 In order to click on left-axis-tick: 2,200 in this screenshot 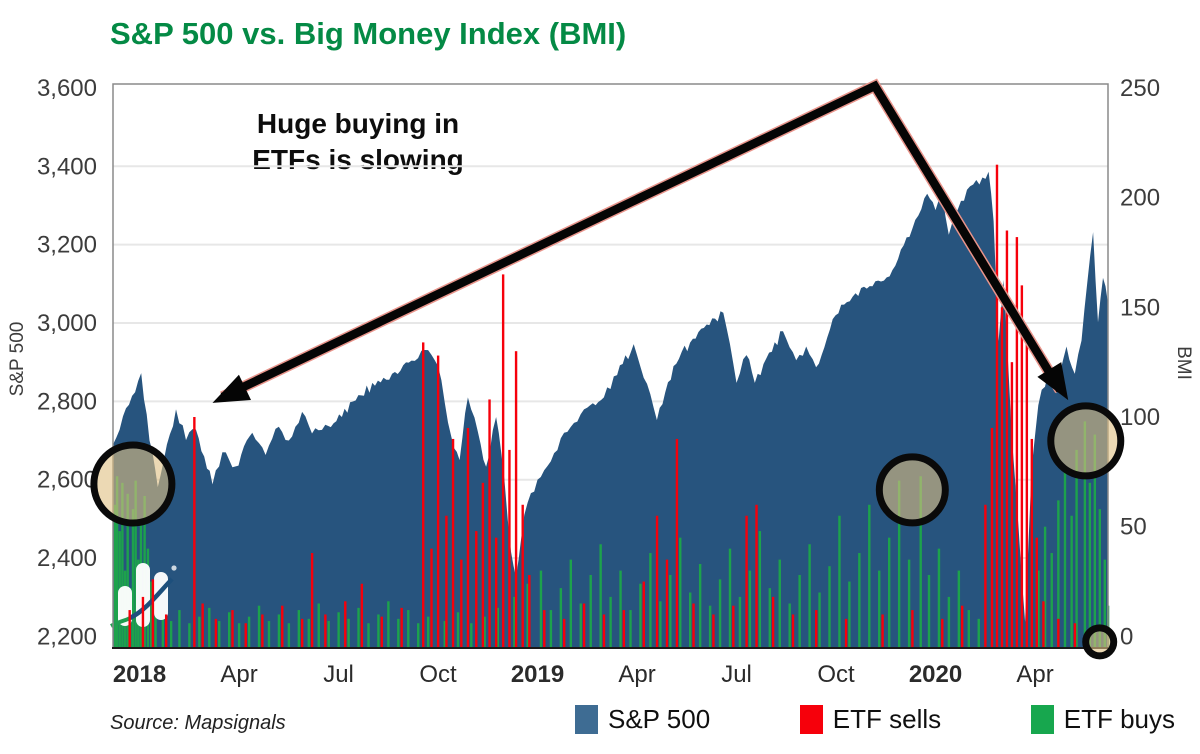, I will do `click(67, 636)`.